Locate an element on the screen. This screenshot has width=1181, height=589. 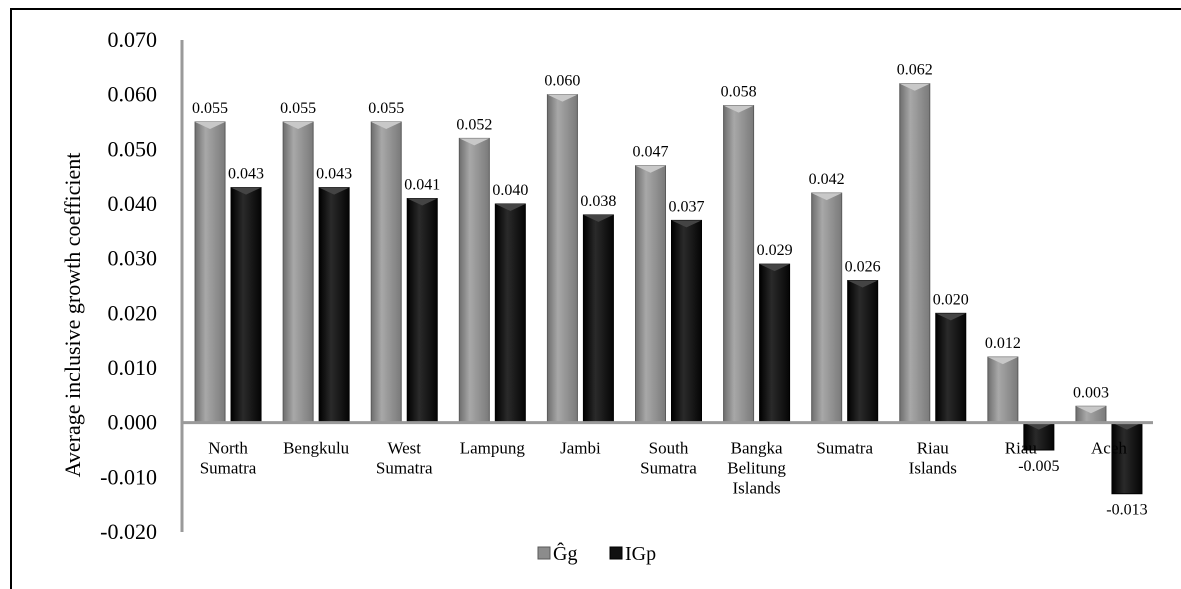
data-label-igp: 0.020 is located at coordinates (951, 299).